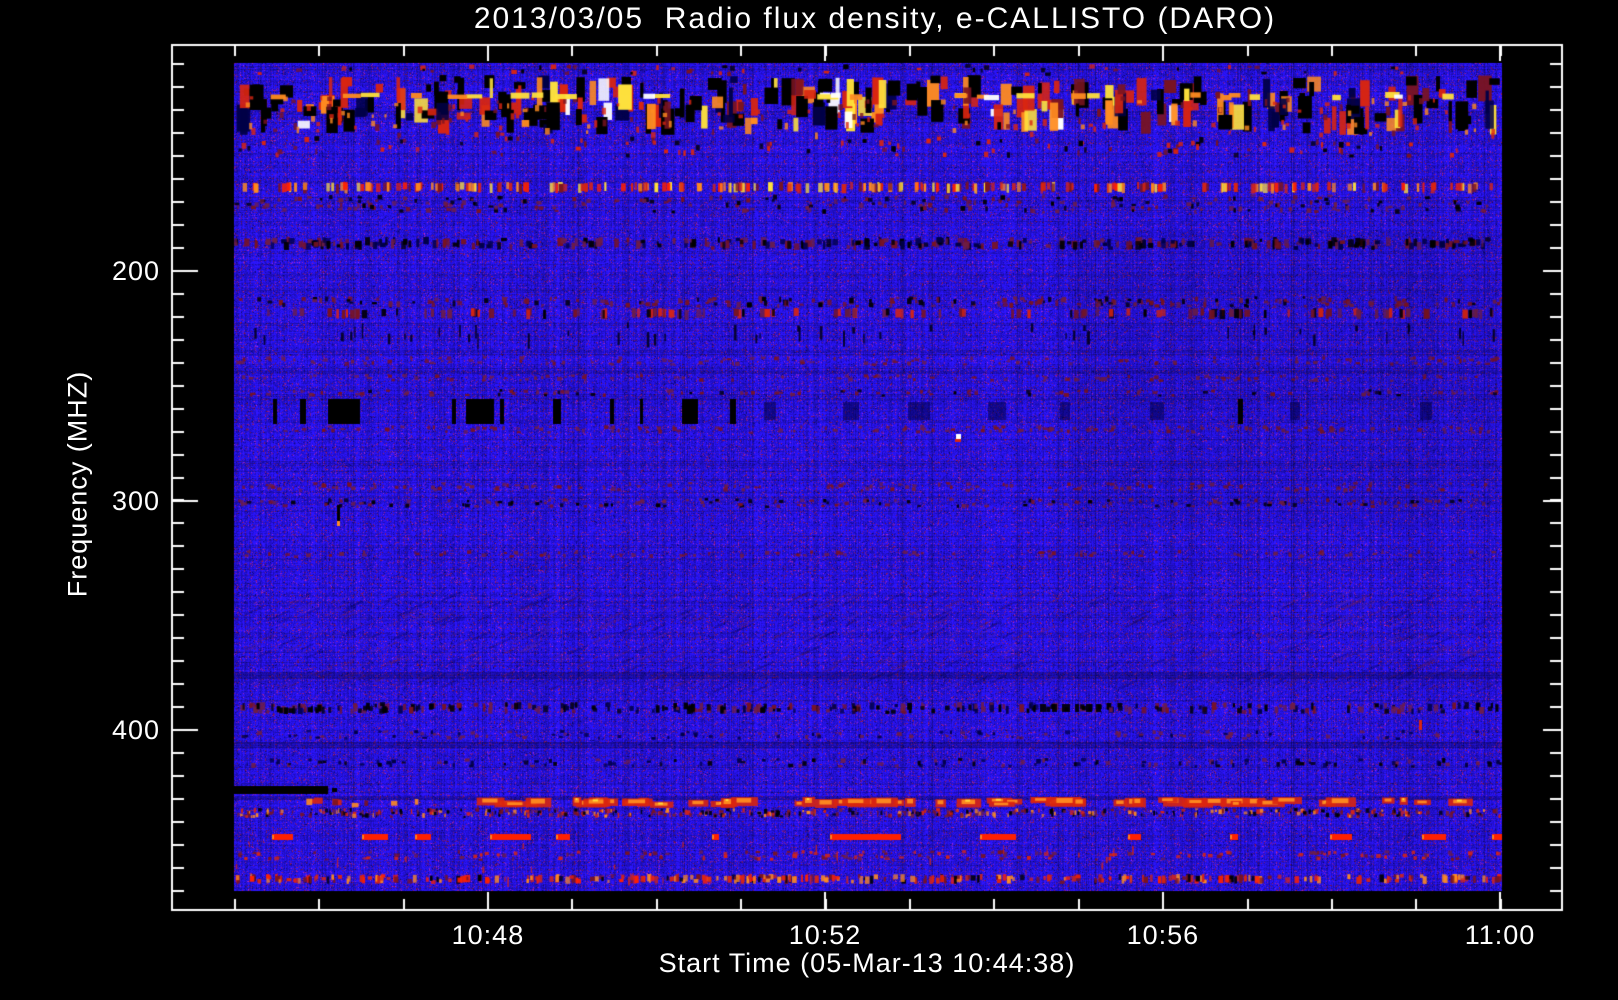  I want to click on x-axis-title: Start Time (05-Mar-13 10:44:38), so click(867, 963).